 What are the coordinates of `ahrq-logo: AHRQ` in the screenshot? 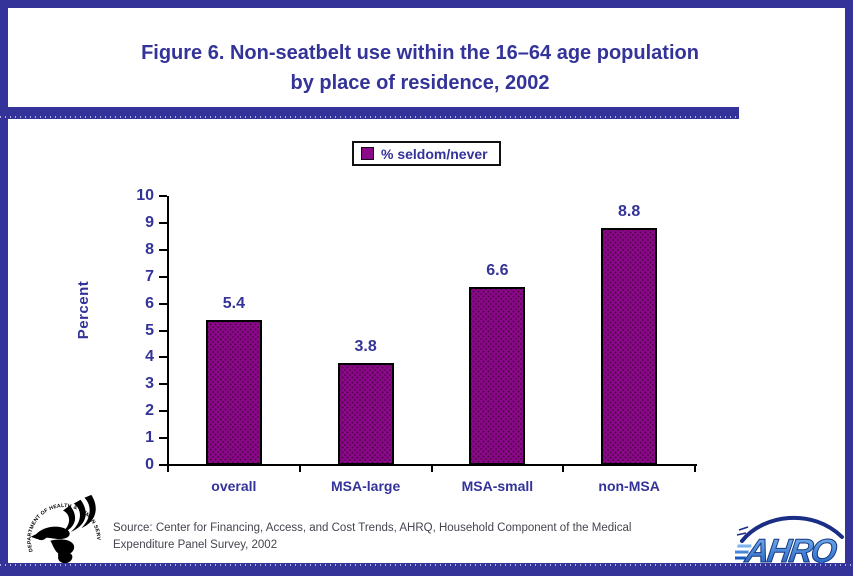 It's located at (789, 542).